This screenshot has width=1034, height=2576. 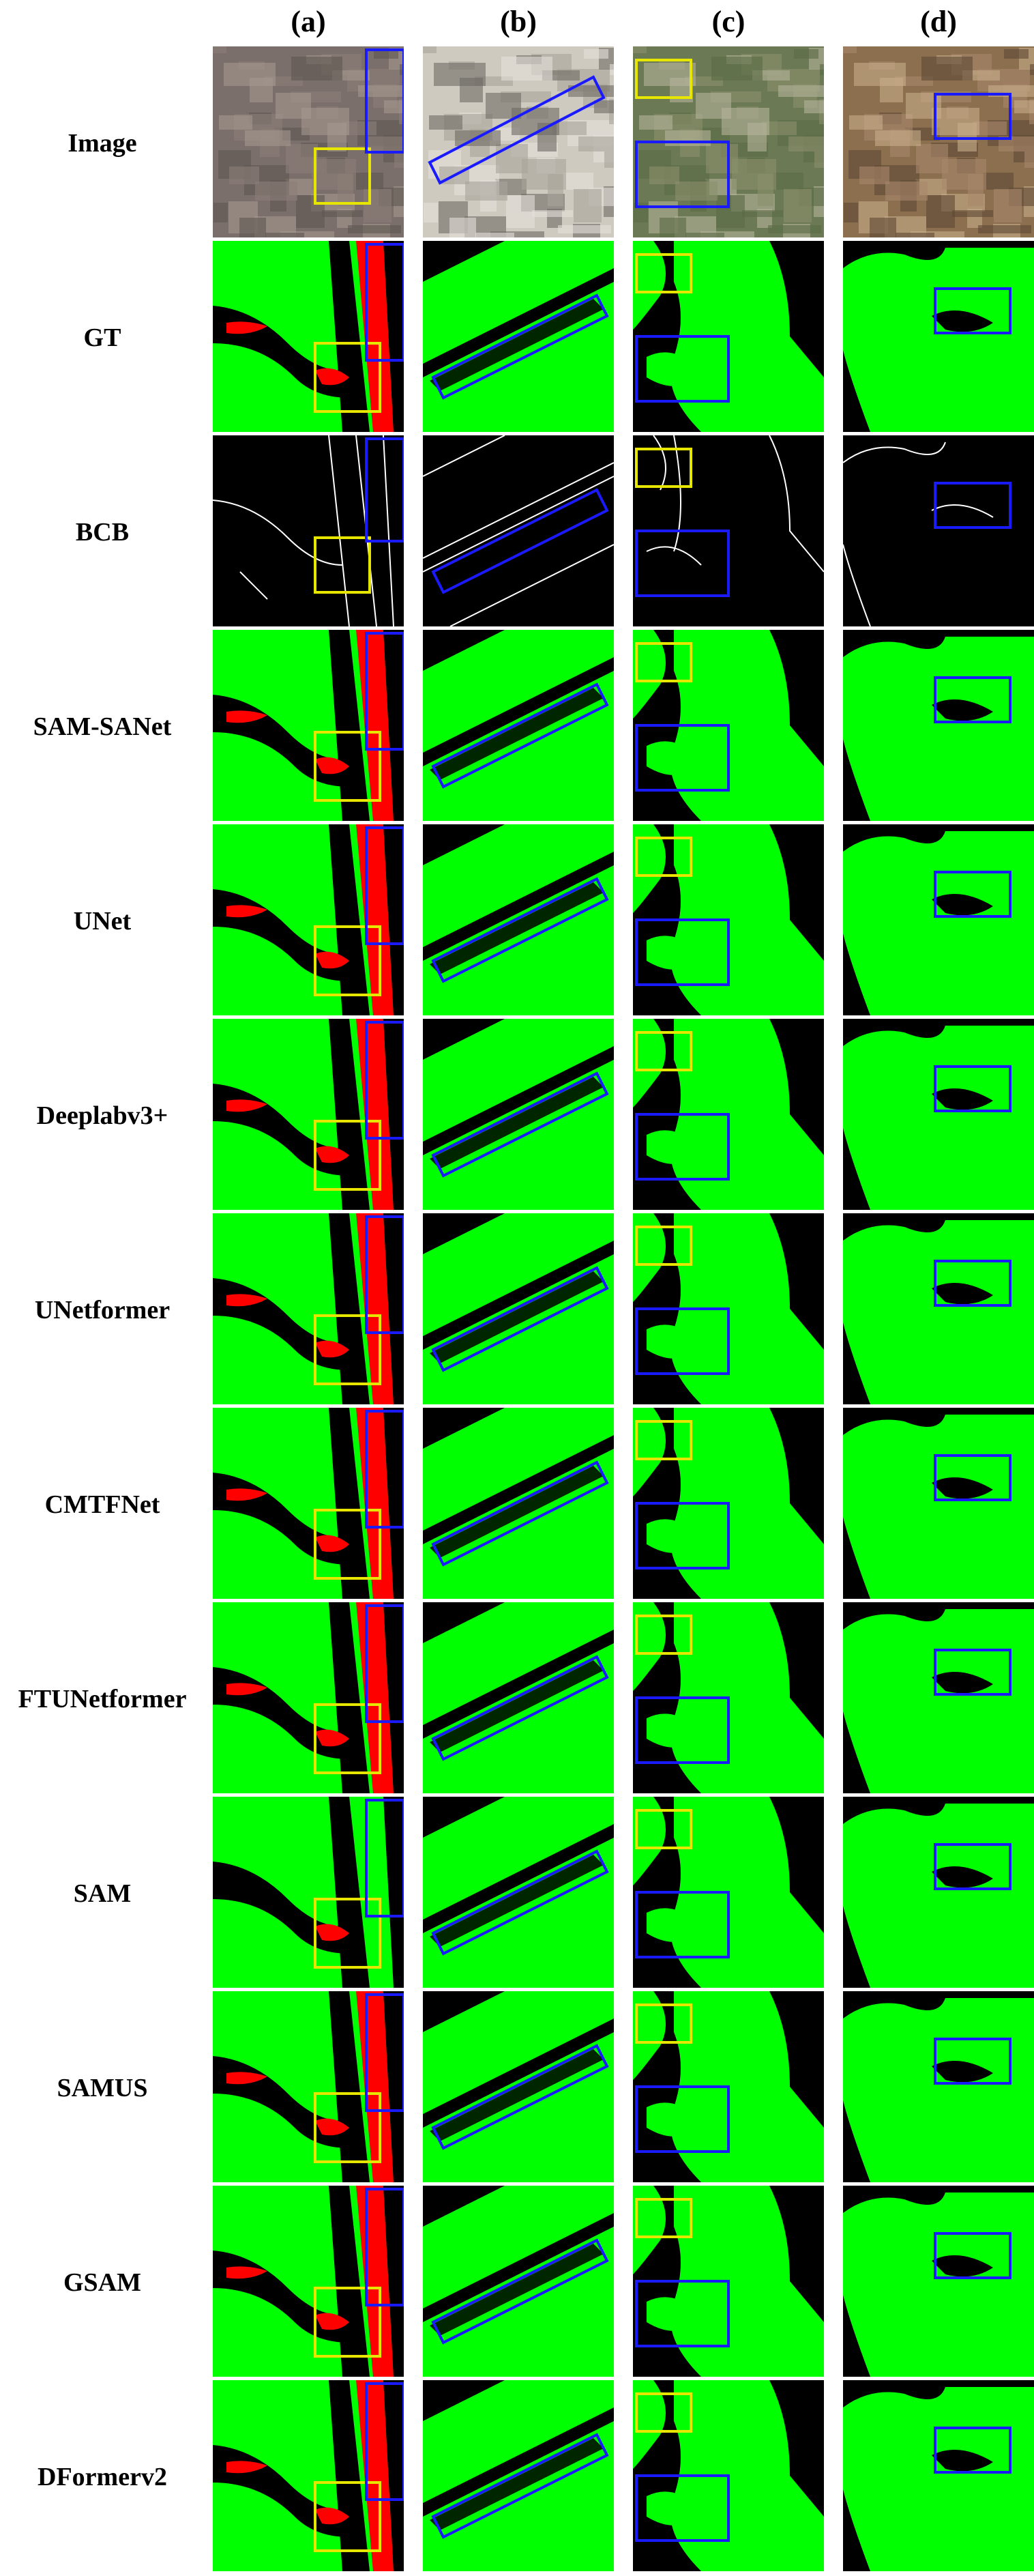 What do you see at coordinates (729, 141) in the screenshot?
I see `panel-image-c` at bounding box center [729, 141].